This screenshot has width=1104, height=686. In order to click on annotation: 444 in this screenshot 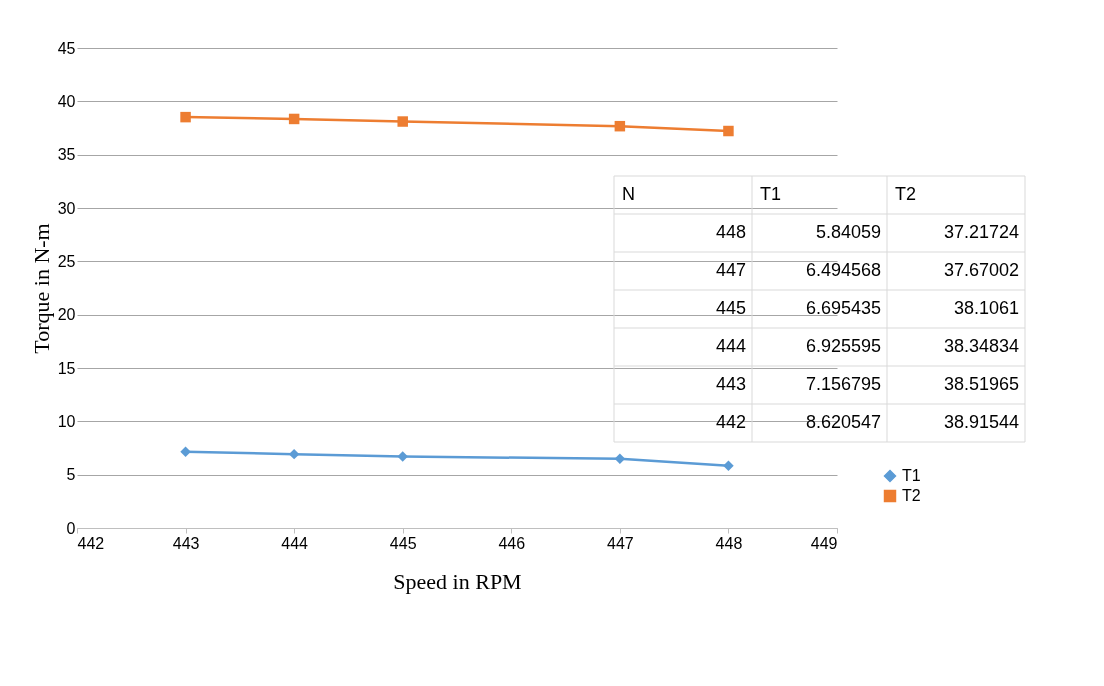, I will do `click(730, 346)`.